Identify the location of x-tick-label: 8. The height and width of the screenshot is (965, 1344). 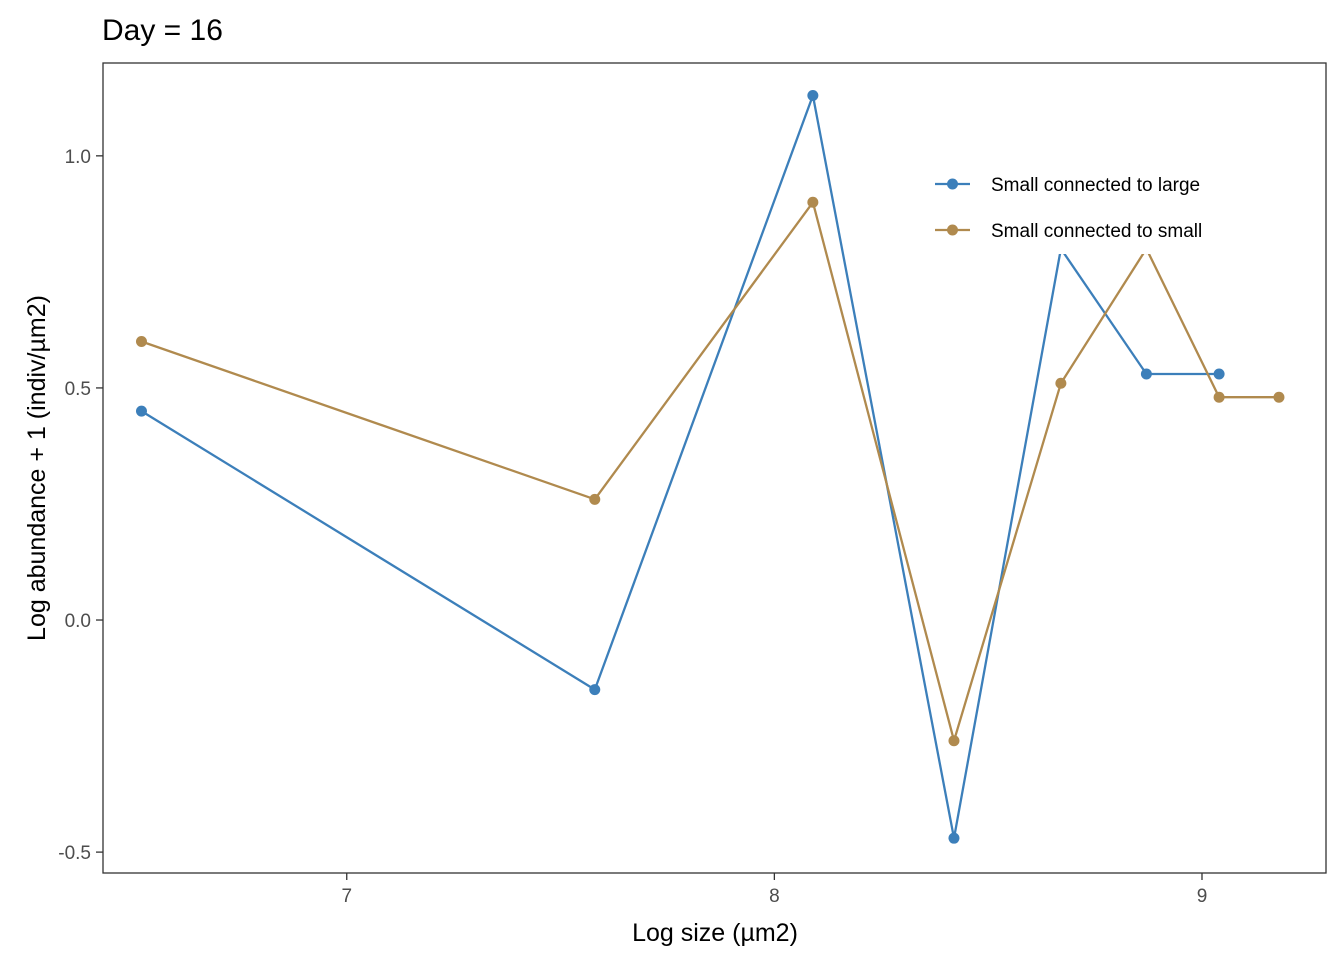
(774, 896).